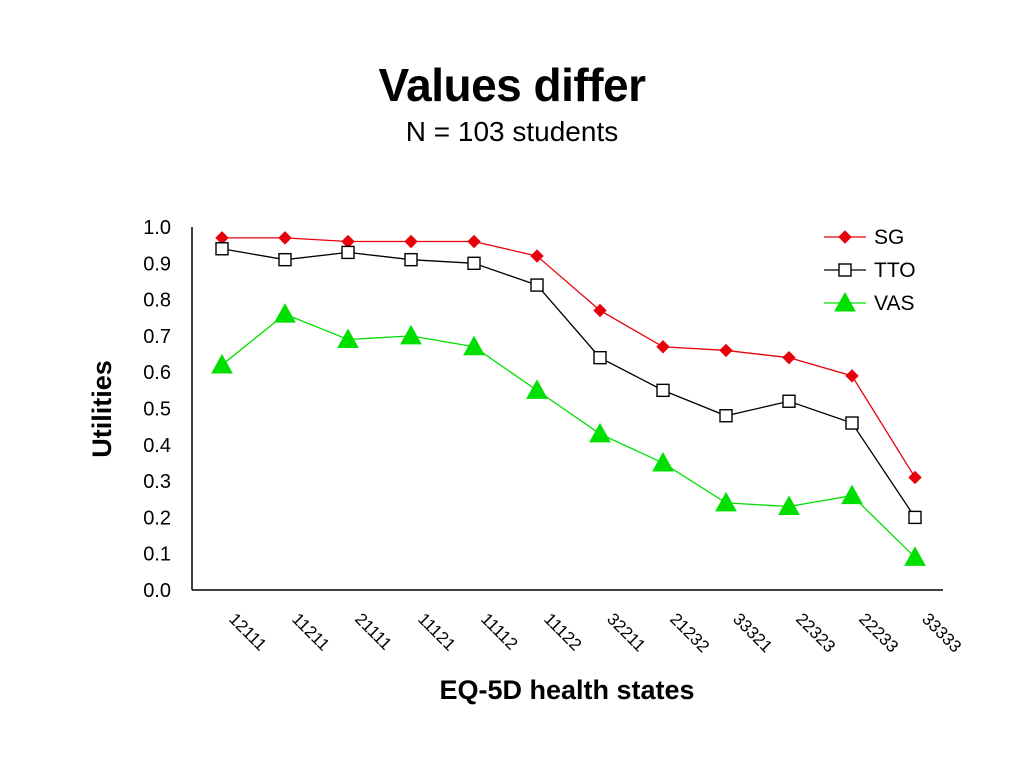 The image size is (1024, 768). Describe the element at coordinates (157, 446) in the screenshot. I see `y-tick-label: 0.4` at that location.